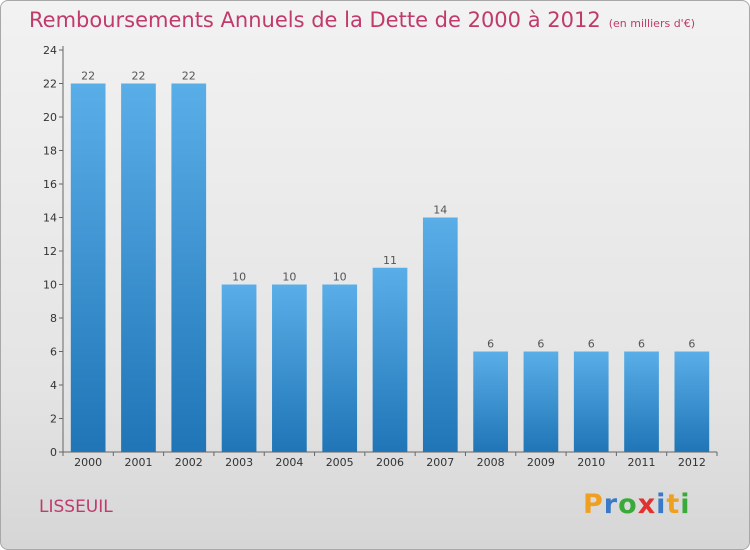  I want to click on x-tick-label-2005: 2005, so click(340, 462).